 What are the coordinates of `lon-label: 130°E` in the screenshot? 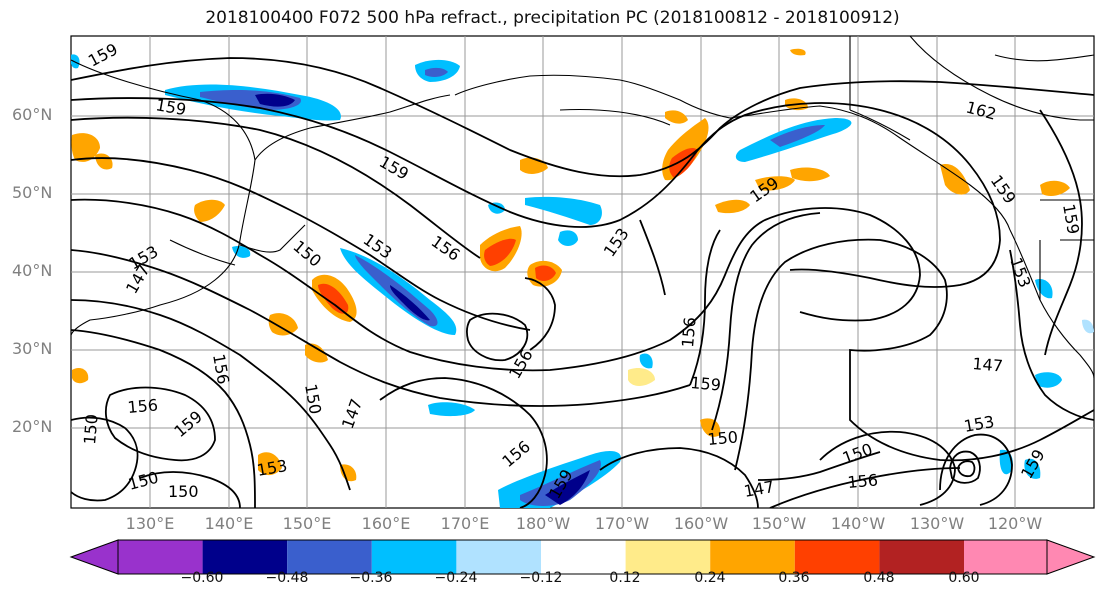 It's located at (150, 523).